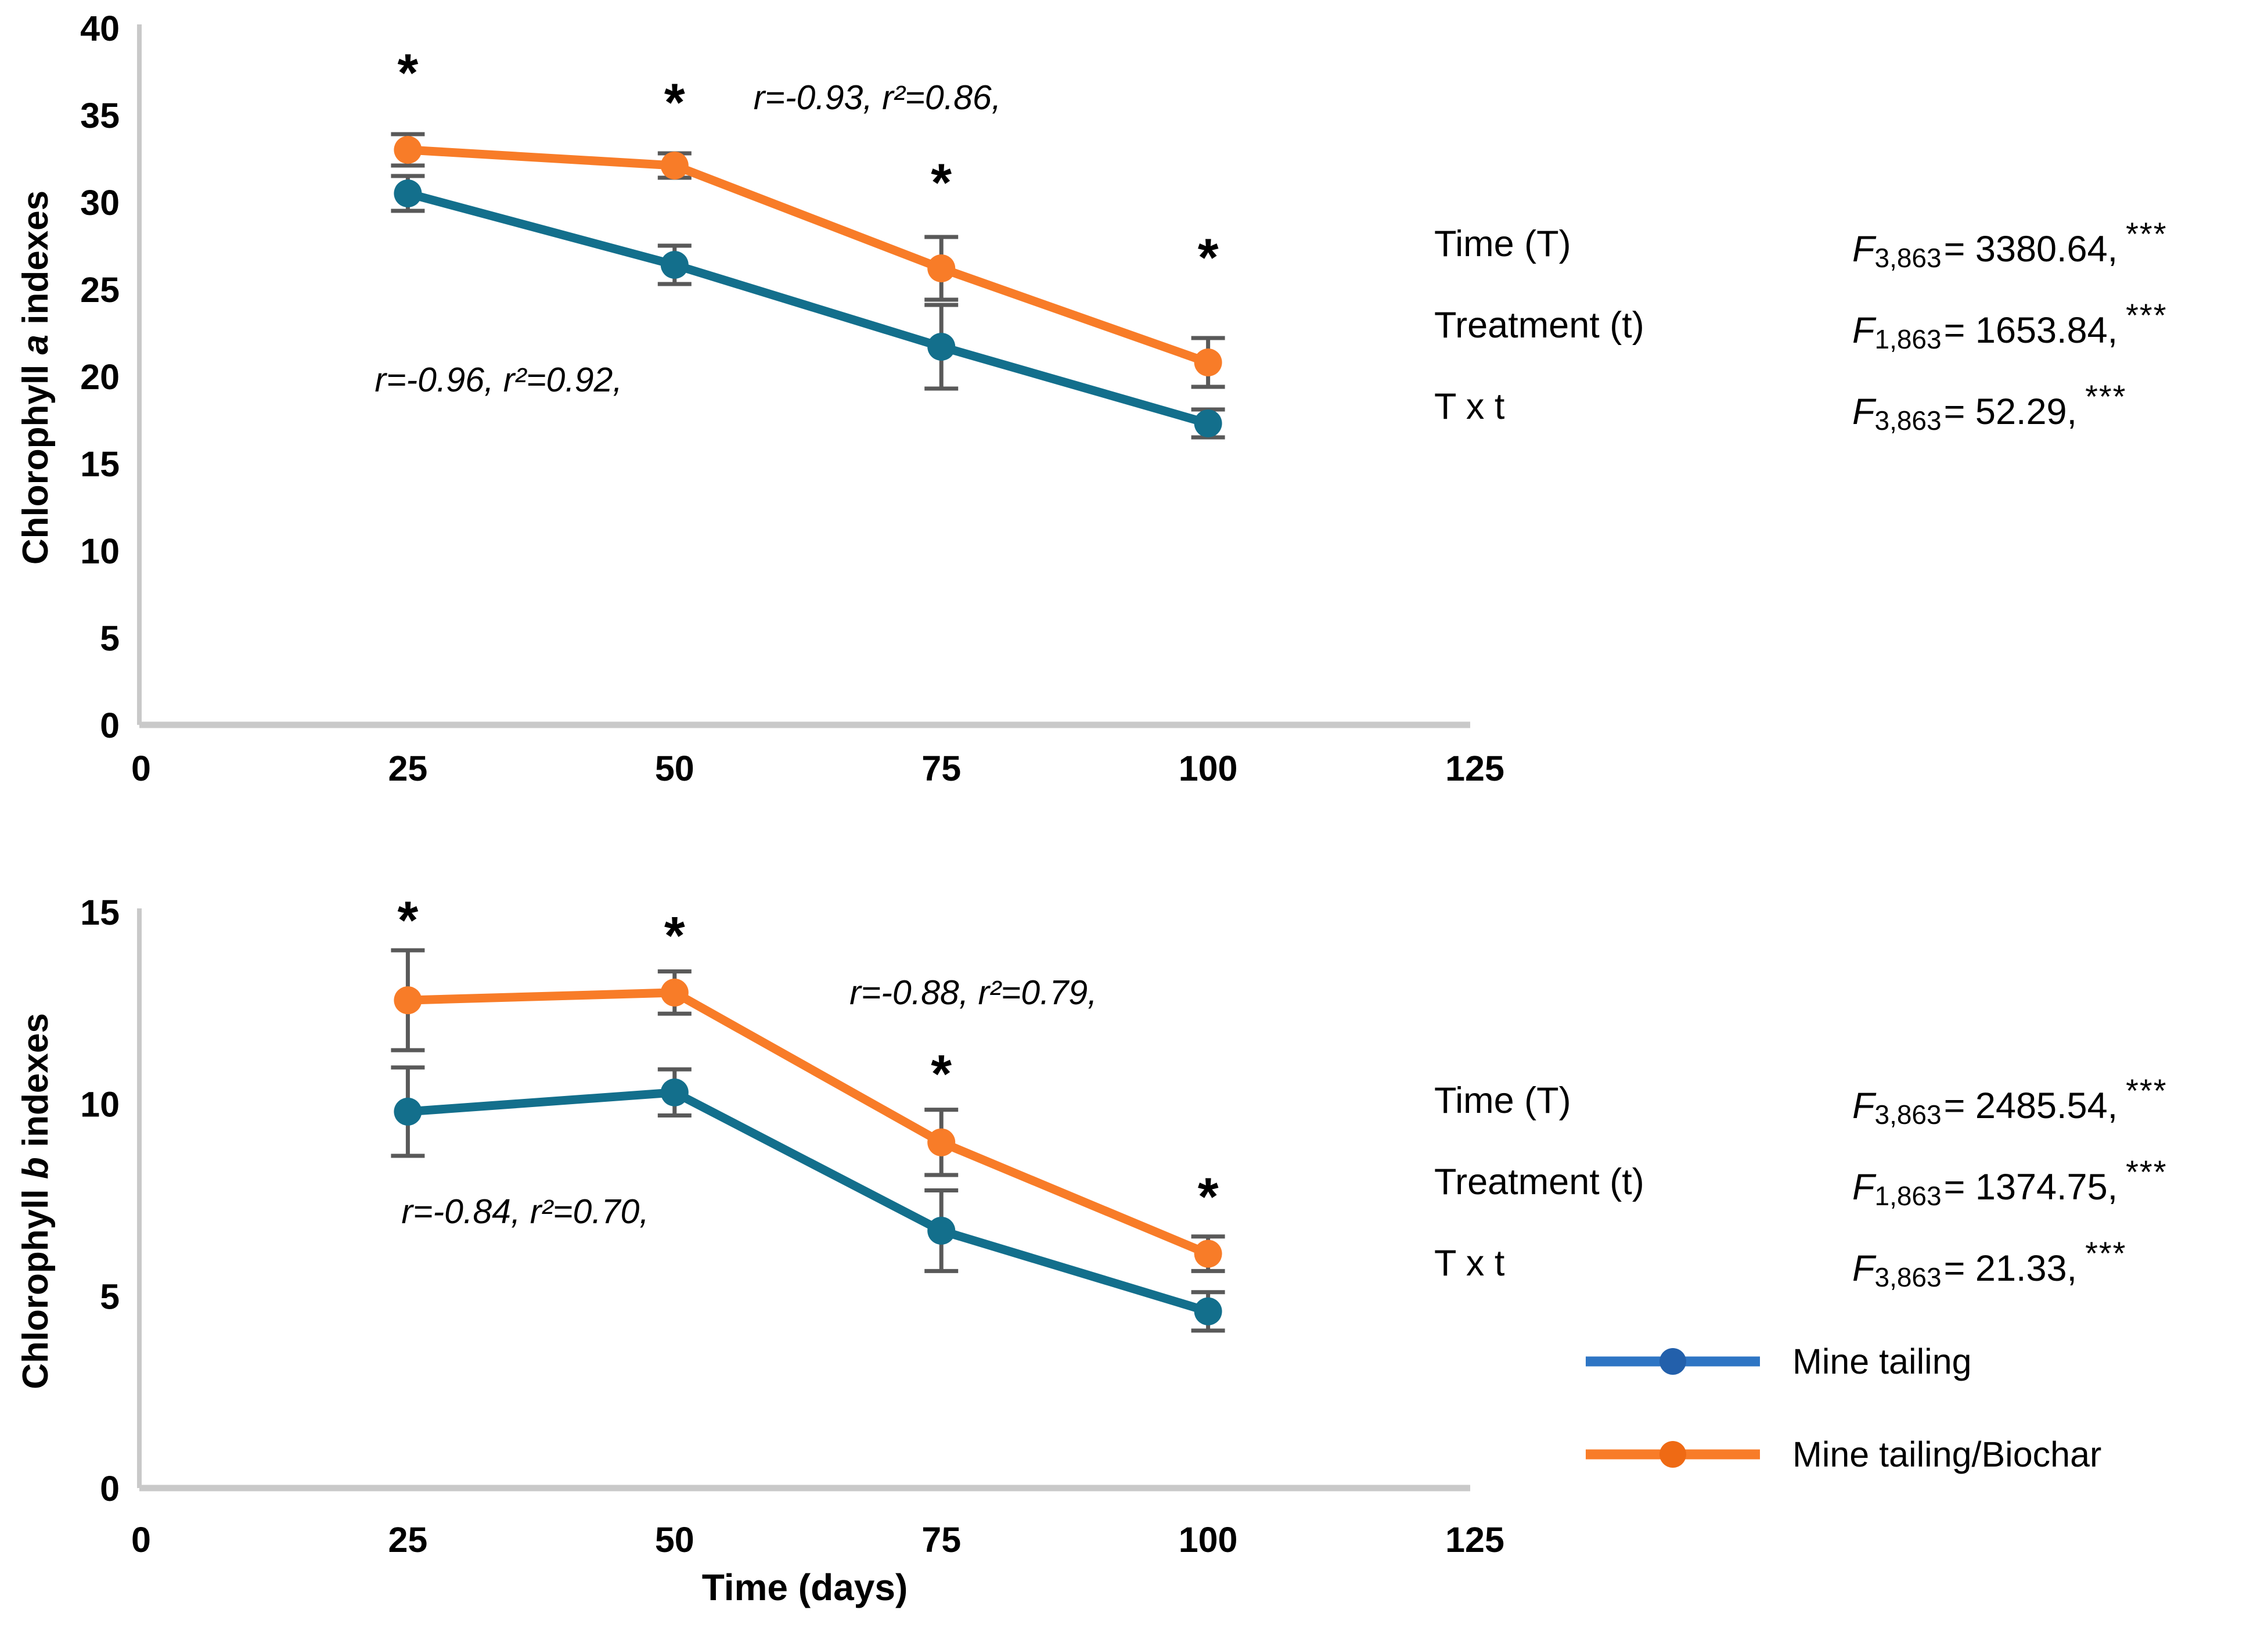 The width and height of the screenshot is (2268, 1635). Describe the element at coordinates (100, 377) in the screenshot. I see `y-tick-label: 20` at that location.